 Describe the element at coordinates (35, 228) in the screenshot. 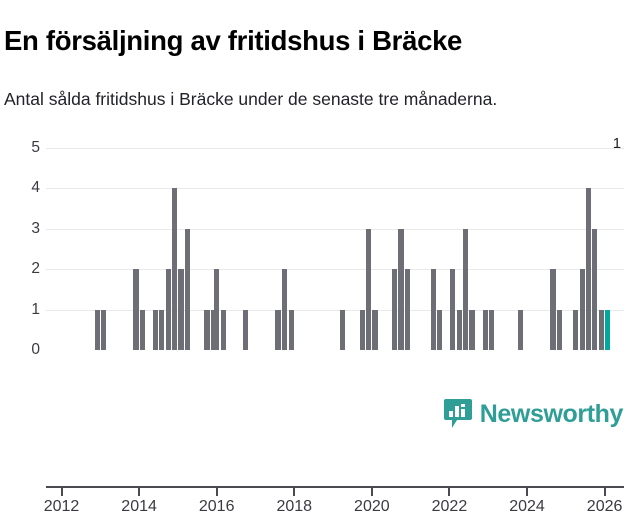

I see `y-axis-tick-label: 3` at that location.